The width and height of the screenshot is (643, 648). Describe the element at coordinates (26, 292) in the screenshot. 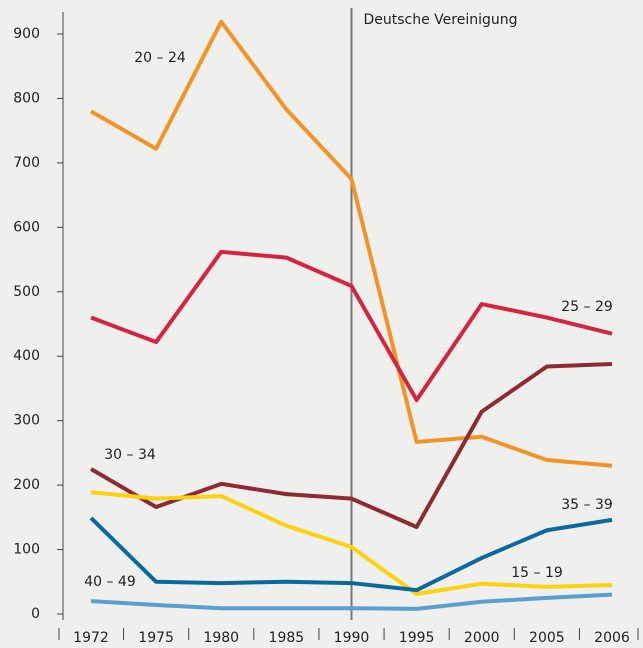

I see `y-tick-label: 500` at that location.